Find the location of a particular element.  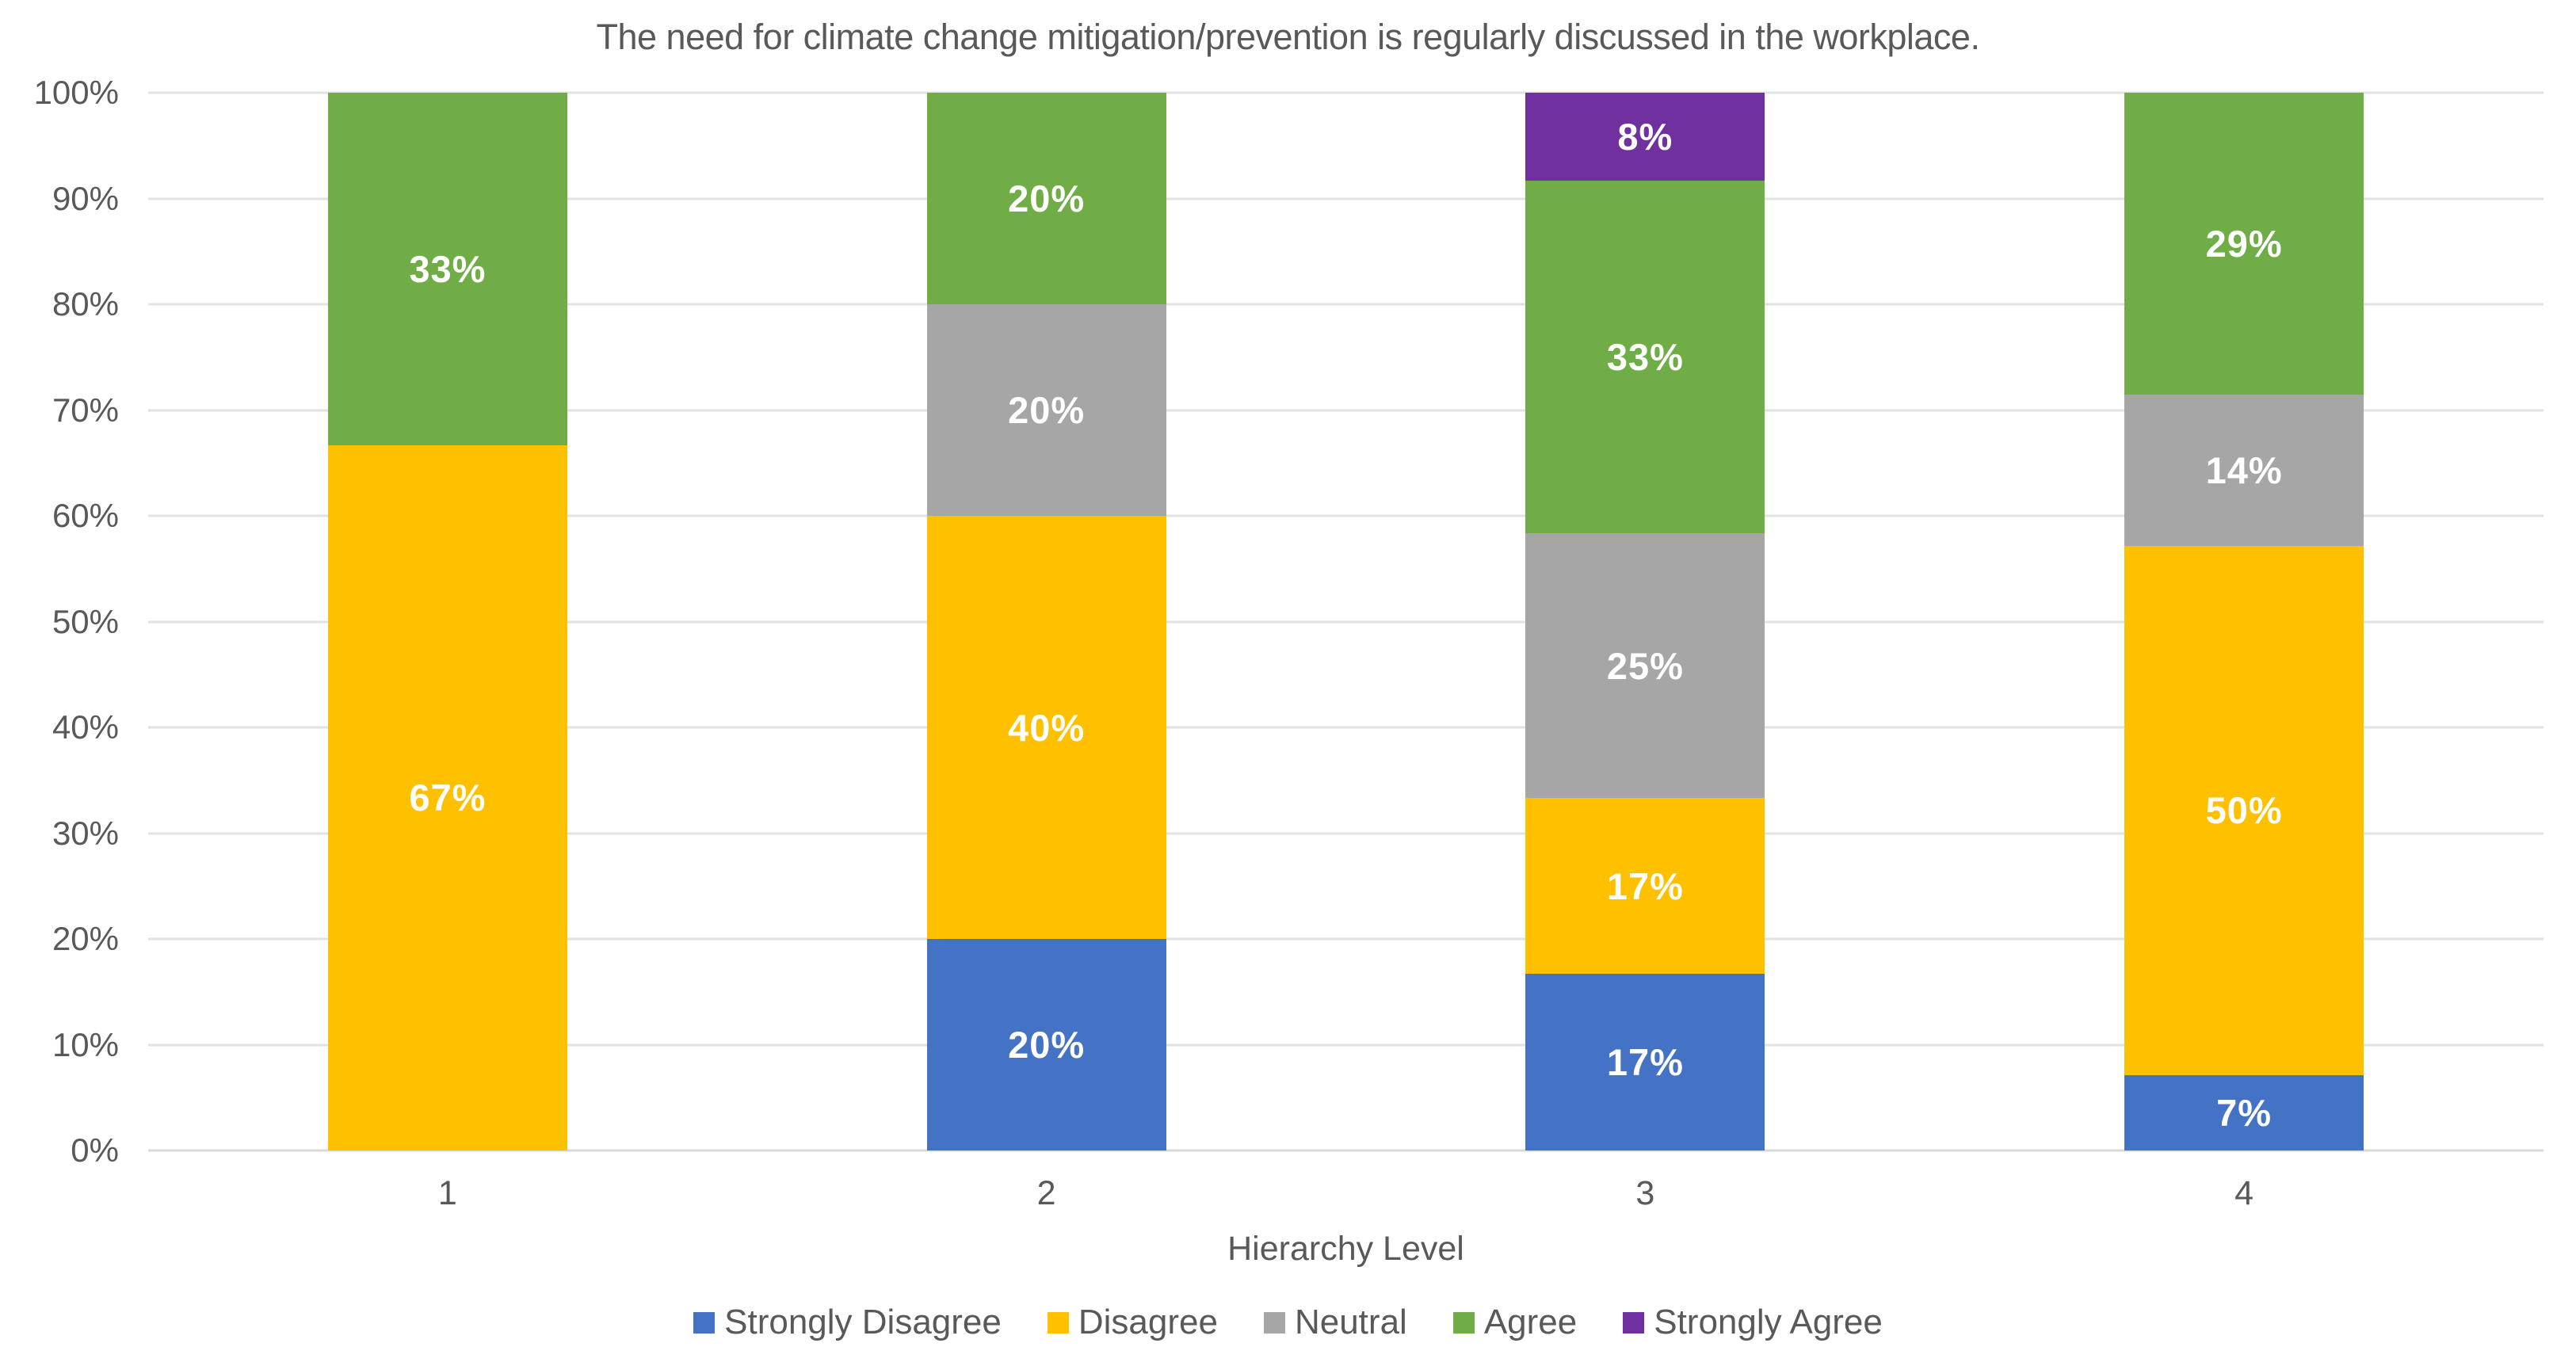

legend-item-neutral: Neutral is located at coordinates (1335, 1322).